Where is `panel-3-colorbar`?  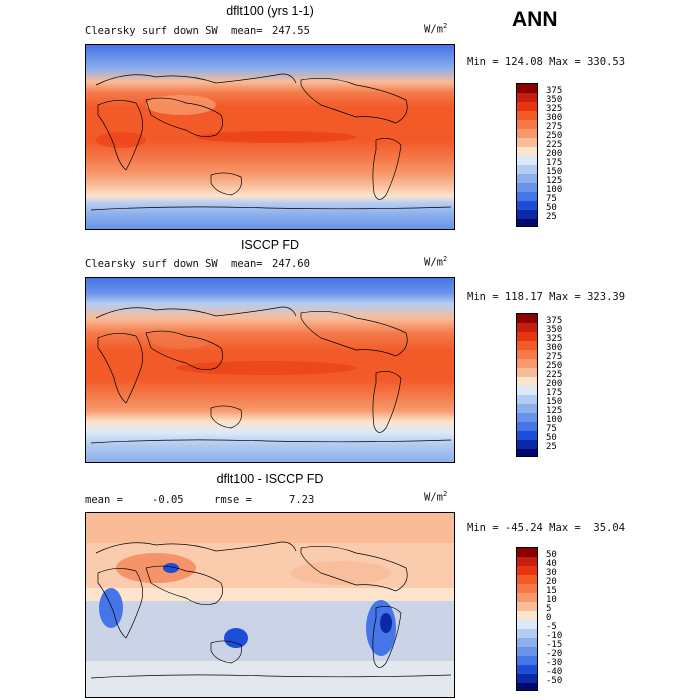
panel-3-colorbar is located at coordinates (527, 619).